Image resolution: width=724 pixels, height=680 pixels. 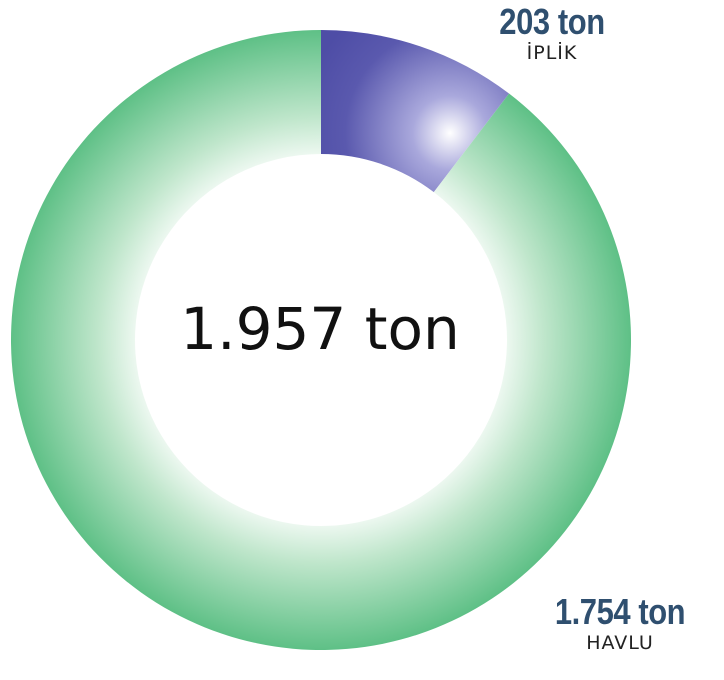 I want to click on slice-i-pli-k, so click(x=415, y=111).